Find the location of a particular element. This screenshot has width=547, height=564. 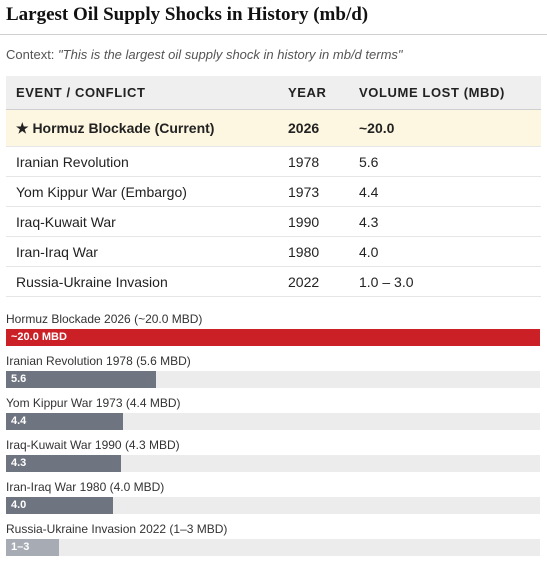

cell-year: 2022 is located at coordinates (313, 281).